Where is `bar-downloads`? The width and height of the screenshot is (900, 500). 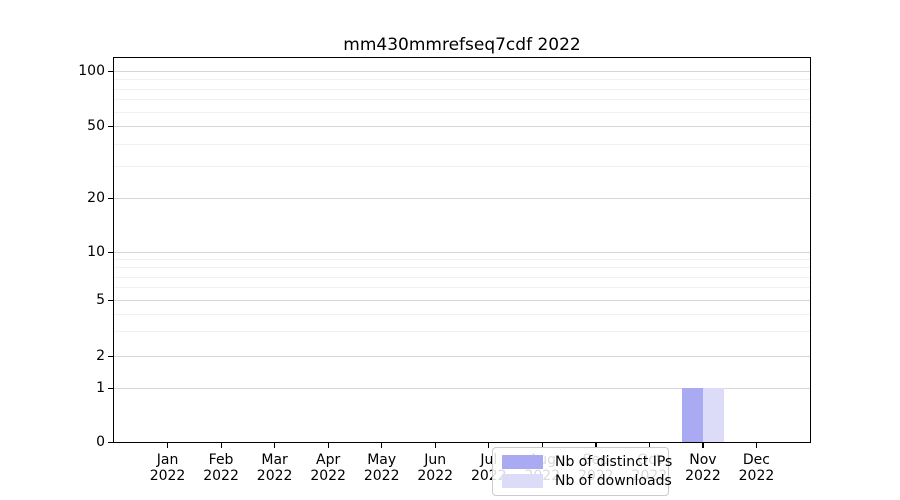
bar-downloads is located at coordinates (713, 415).